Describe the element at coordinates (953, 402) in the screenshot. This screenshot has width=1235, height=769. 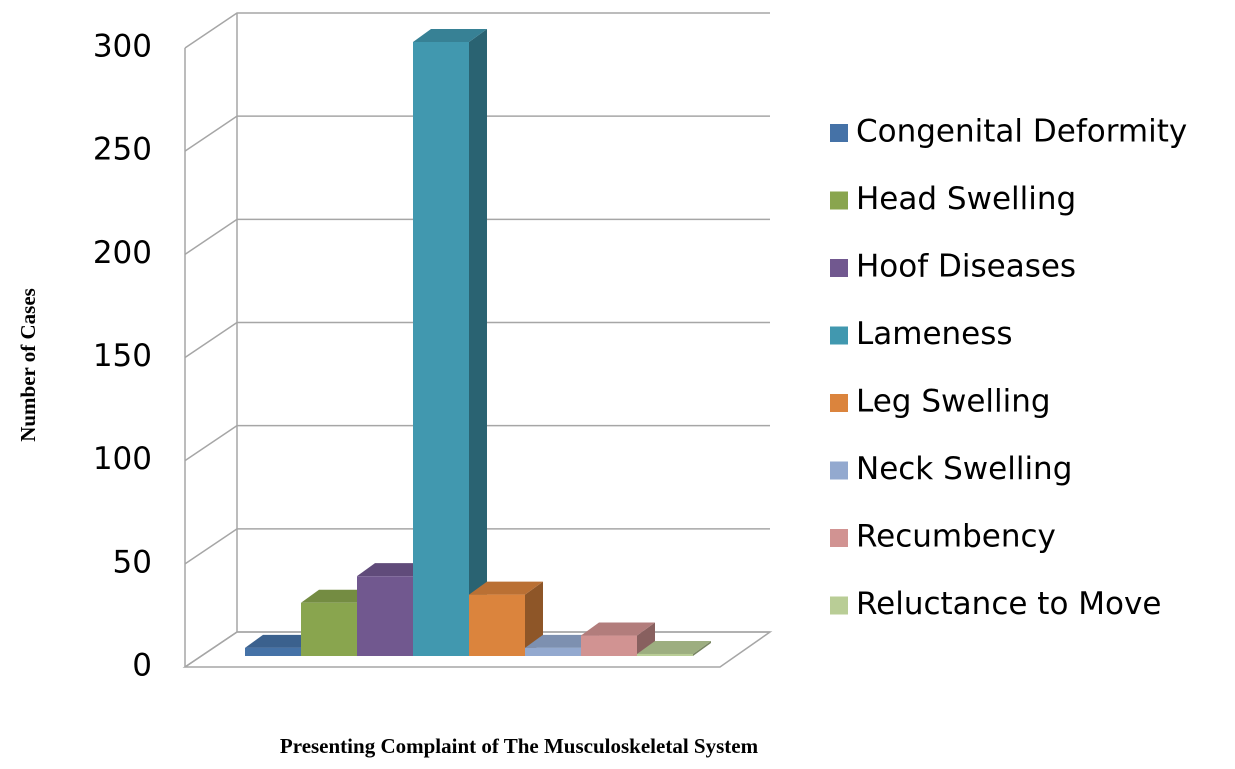
I see `legend-label: Leg Swelling` at that location.